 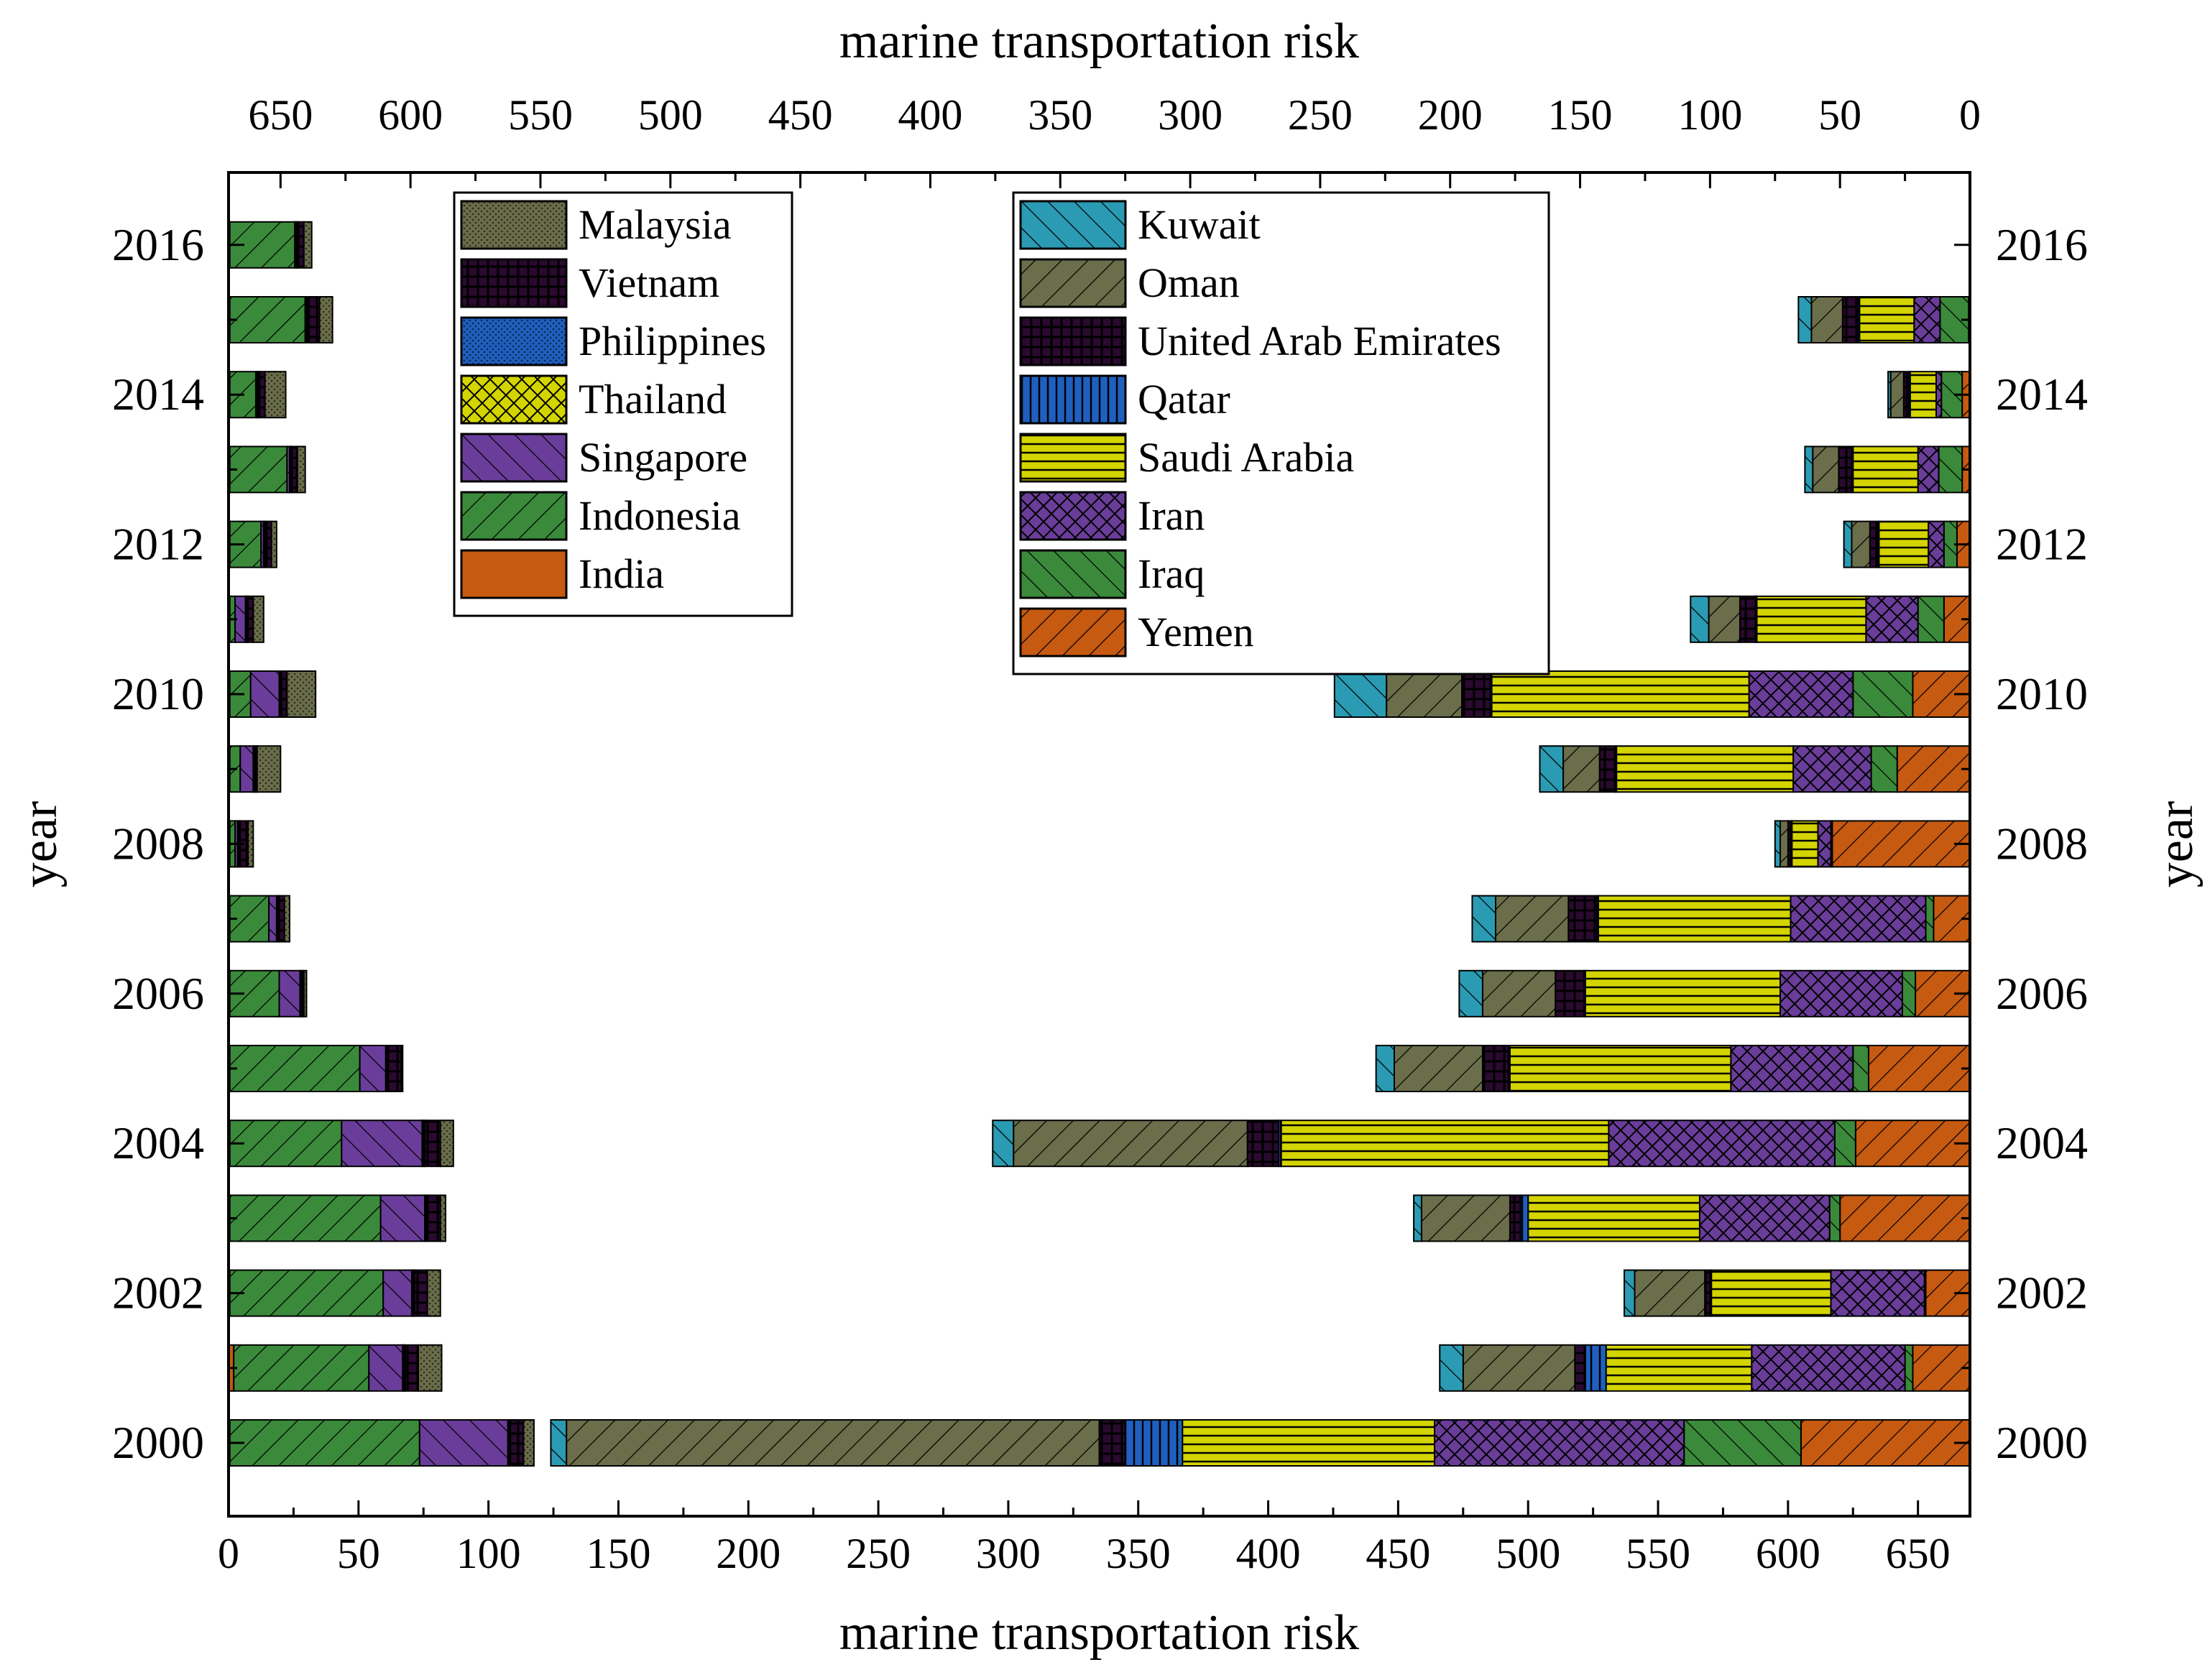 I want to click on top-axis-title: marine transportation risk, so click(x=1099, y=41).